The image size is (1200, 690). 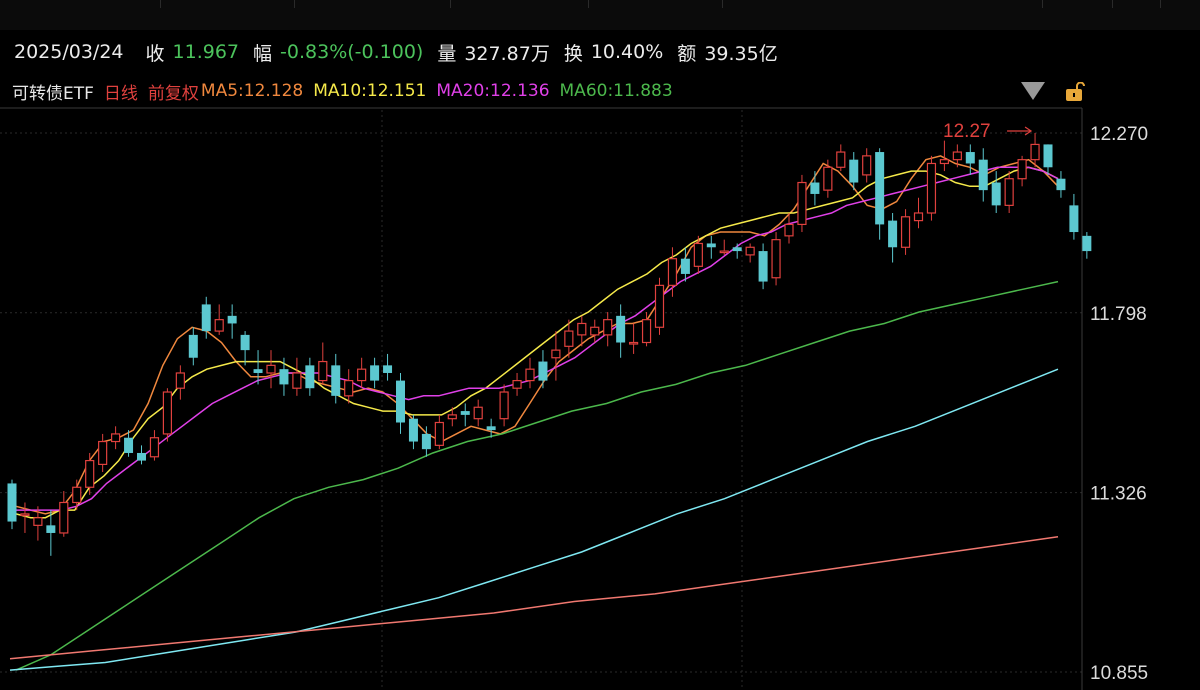 I want to click on turnover-label: 换, so click(x=573, y=53).